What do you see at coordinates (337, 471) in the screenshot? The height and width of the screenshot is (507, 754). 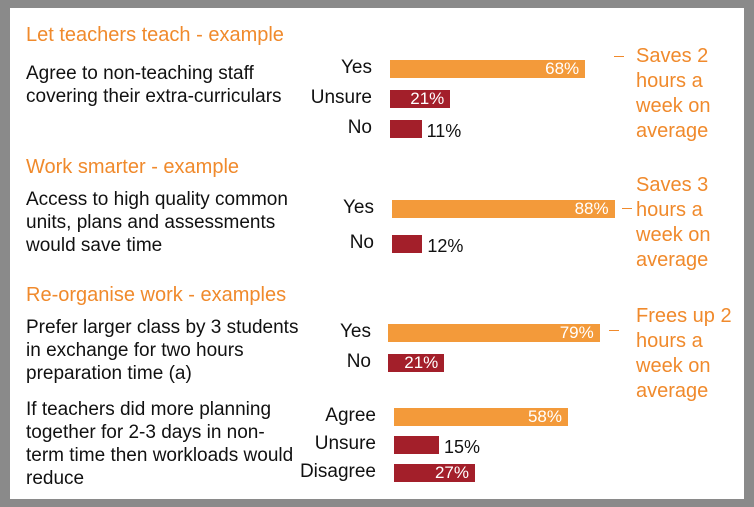 I see `category-label: Disagree` at bounding box center [337, 471].